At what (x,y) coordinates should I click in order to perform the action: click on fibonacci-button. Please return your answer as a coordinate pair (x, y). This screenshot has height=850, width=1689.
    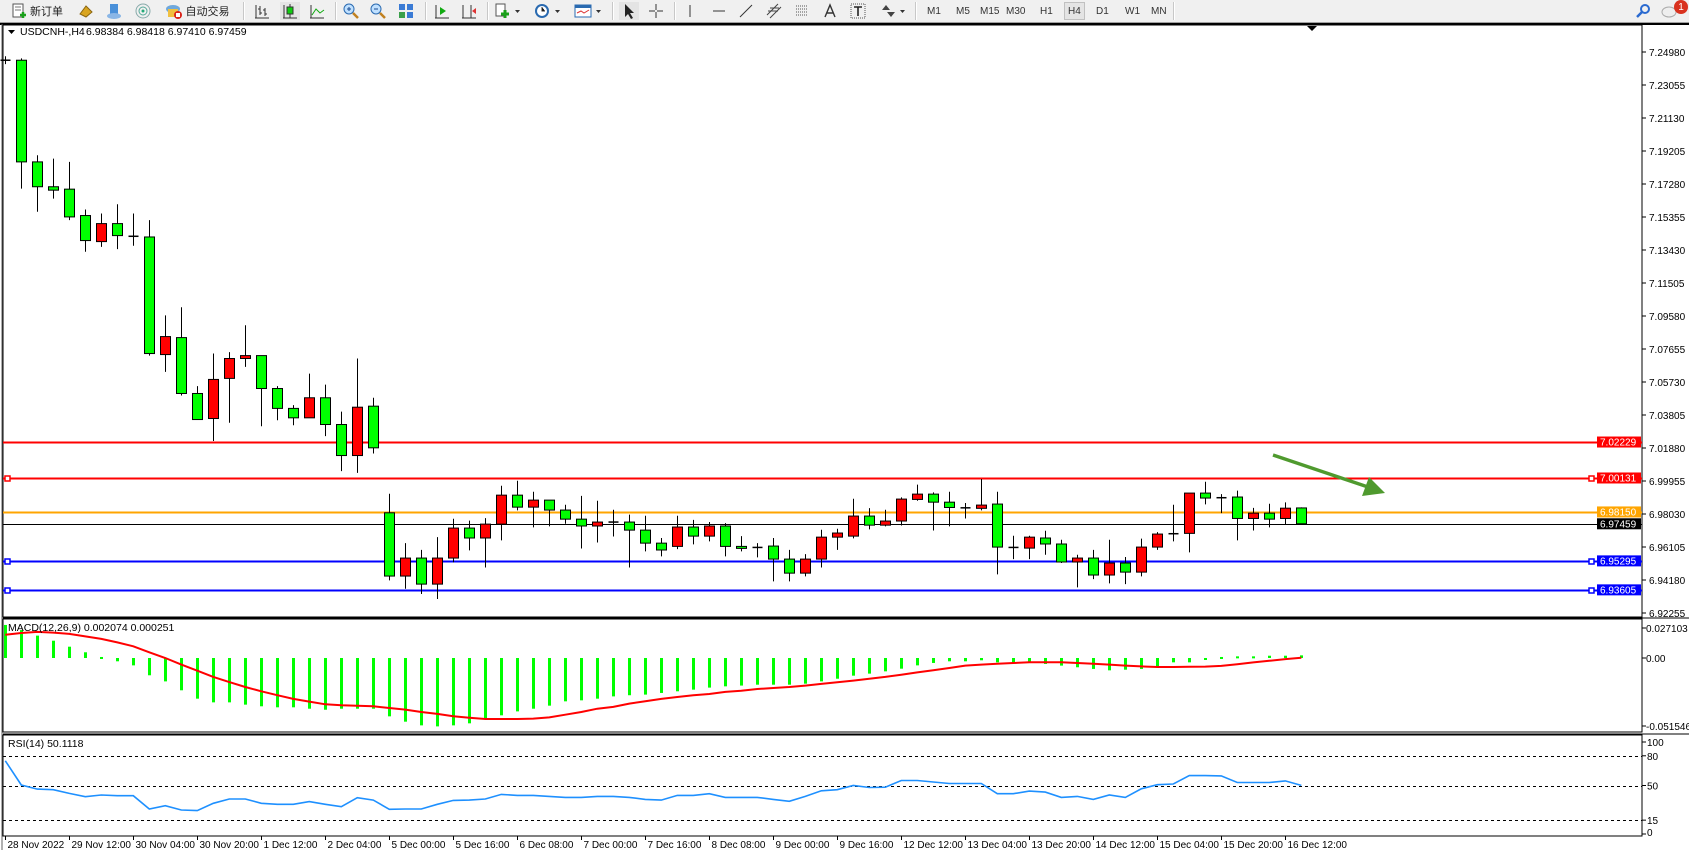
    Looking at the image, I should click on (803, 11).